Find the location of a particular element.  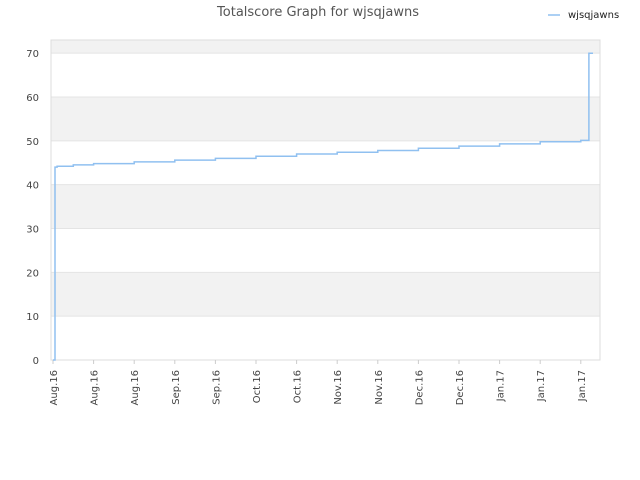

y-tick-label: 70 is located at coordinates (32, 54).